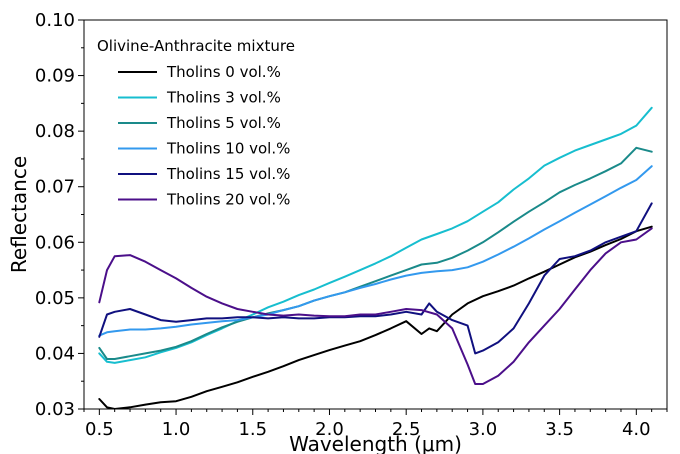 Image resolution: width=680 pixels, height=454 pixels. What do you see at coordinates (196, 46) in the screenshot?
I see `legend-title: Olivine-Anthracite mixture` at bounding box center [196, 46].